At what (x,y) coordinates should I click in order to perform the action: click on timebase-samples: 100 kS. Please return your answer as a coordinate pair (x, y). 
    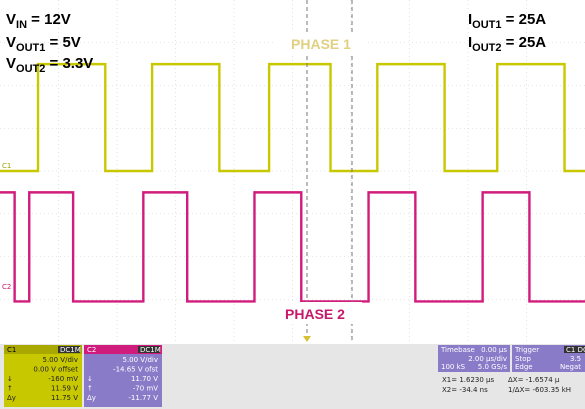
    Looking at the image, I should click on (453, 367).